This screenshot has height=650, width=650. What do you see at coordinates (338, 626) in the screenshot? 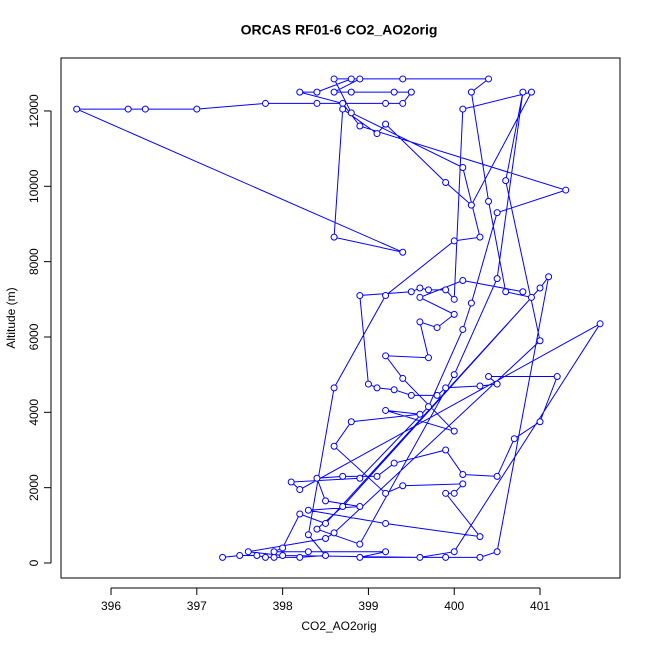
I see `x-axis-label: CO2_AO2orig` at bounding box center [338, 626].